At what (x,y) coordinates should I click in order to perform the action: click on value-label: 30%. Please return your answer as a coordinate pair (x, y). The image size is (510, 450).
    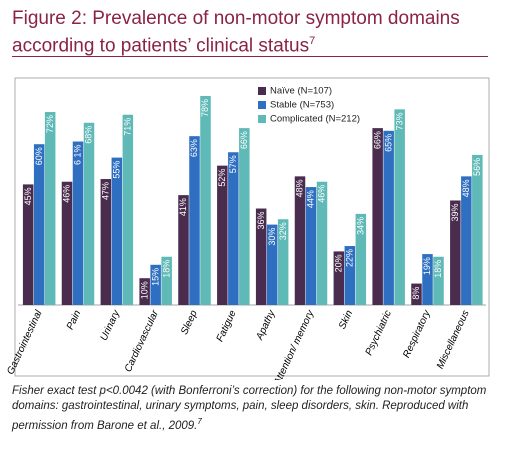
    Looking at the image, I should click on (272, 237).